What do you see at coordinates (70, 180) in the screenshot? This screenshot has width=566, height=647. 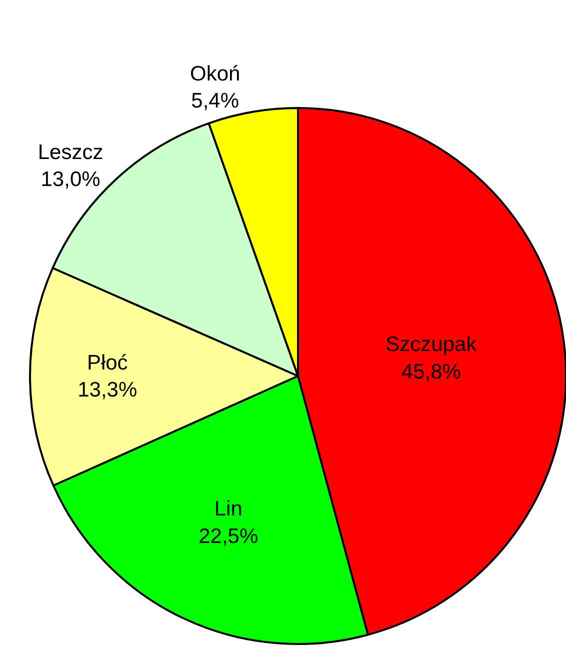 I see `data-label: 13,0%` at bounding box center [70, 180].